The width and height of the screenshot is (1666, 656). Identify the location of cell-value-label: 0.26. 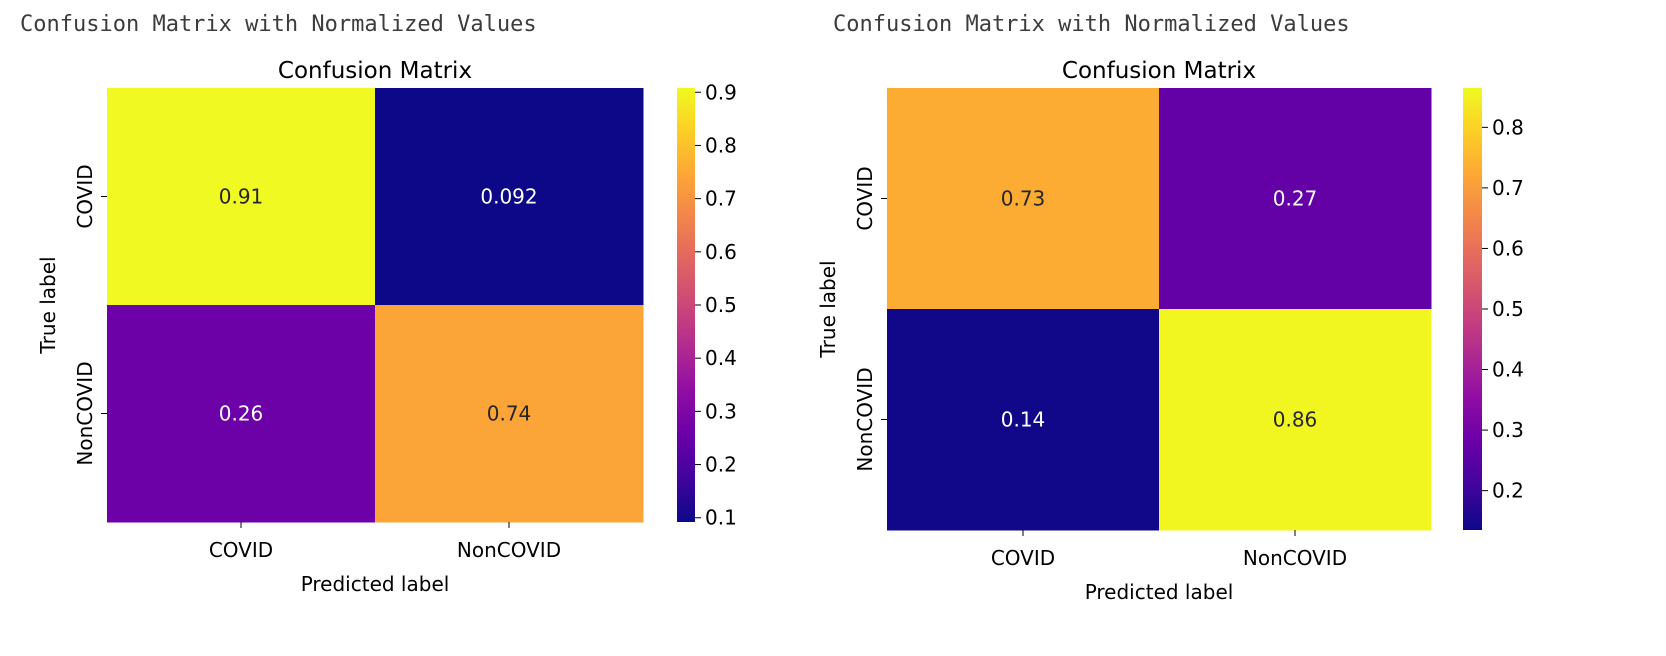
(241, 414).